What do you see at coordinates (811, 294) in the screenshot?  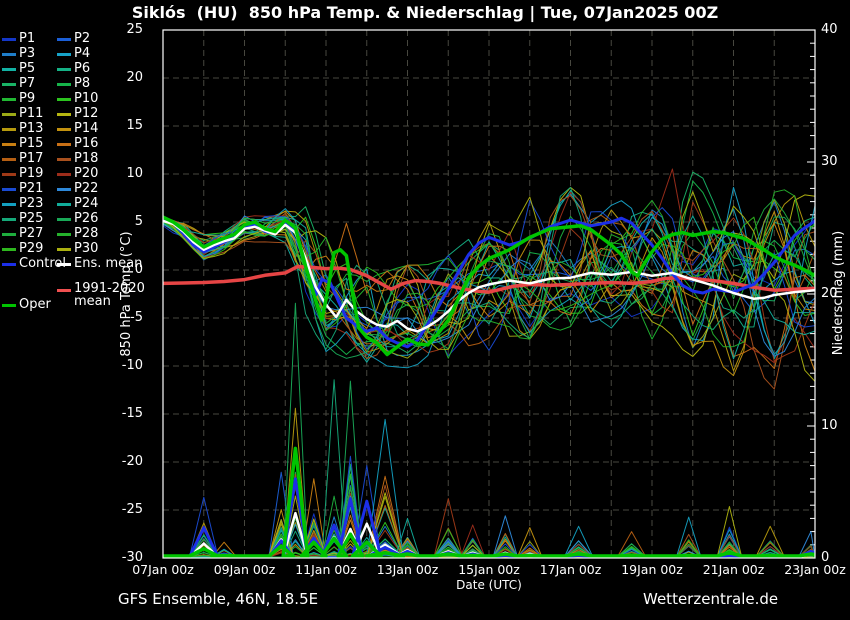 I see `right-axis-ticks` at bounding box center [811, 294].